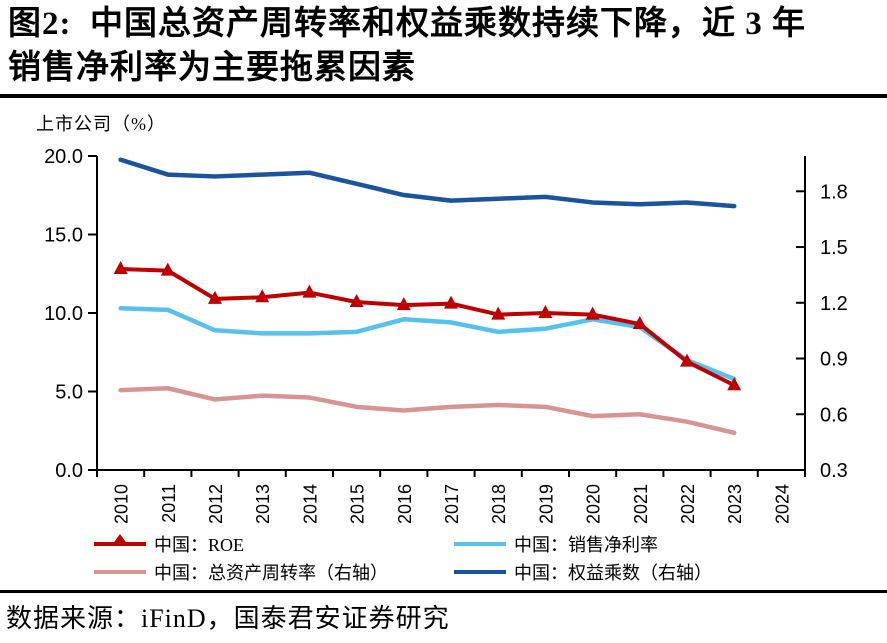 The height and width of the screenshot is (643, 887). I want to click on legend-label-asset-turnover: 中国：总资产周转率（右轴）, so click(271, 572).